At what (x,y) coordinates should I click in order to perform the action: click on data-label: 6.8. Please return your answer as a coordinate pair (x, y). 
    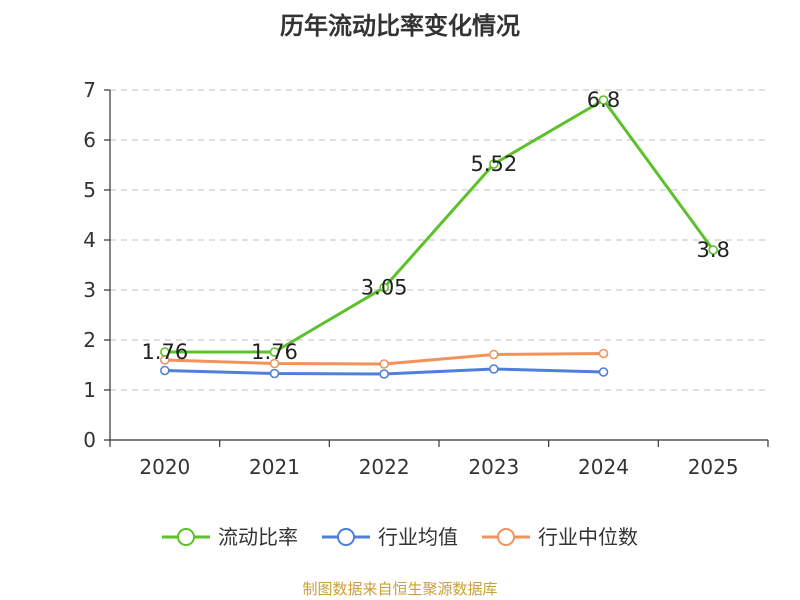
    Looking at the image, I should click on (603, 100).